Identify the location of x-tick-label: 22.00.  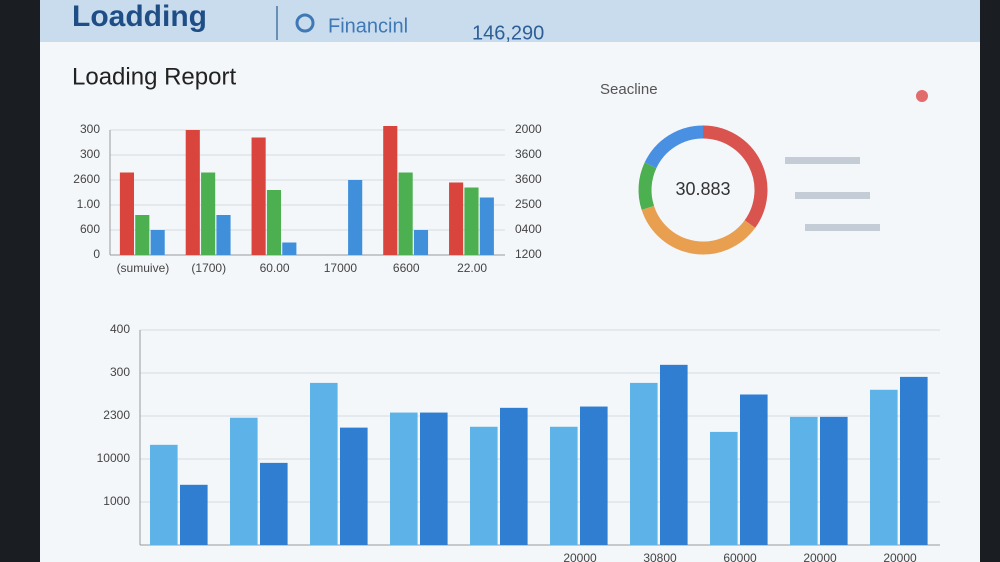
(472, 268).